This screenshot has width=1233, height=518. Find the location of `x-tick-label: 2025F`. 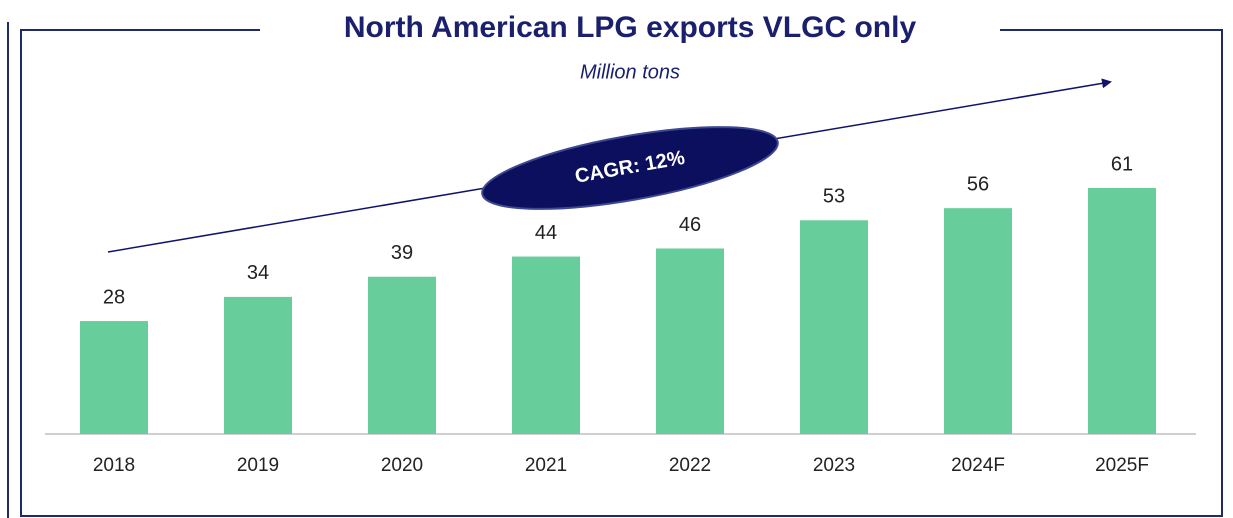

x-tick-label: 2025F is located at coordinates (1122, 465).